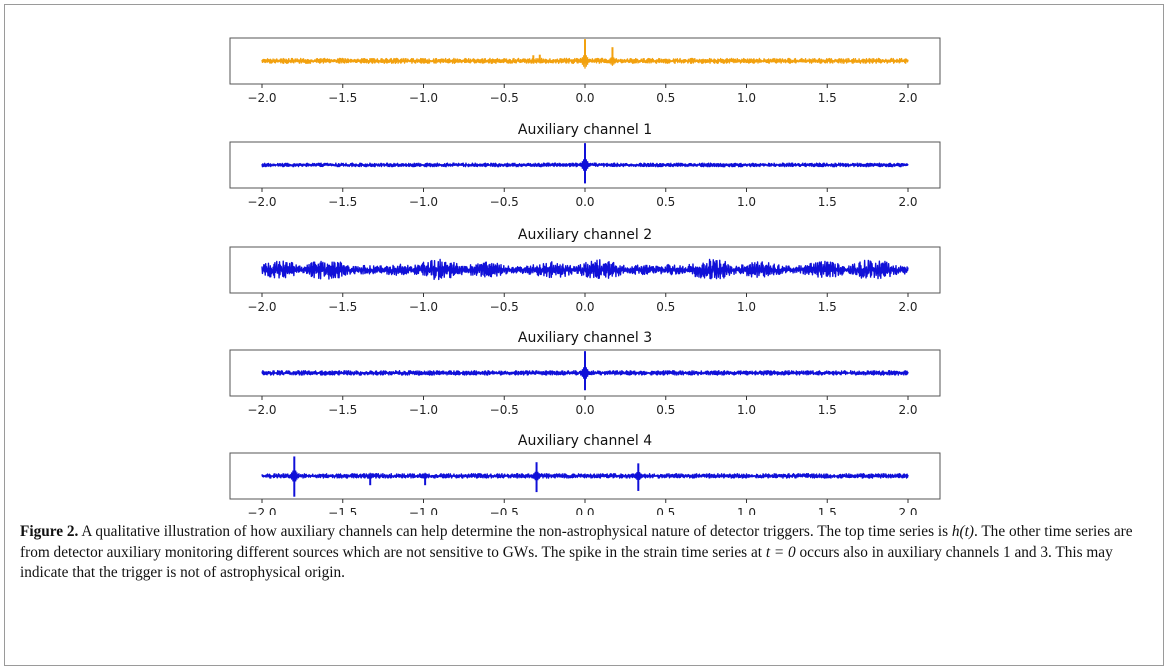 The image size is (1170, 672). What do you see at coordinates (585, 235) in the screenshot?
I see `plot-title: Auxiliary channel 2` at bounding box center [585, 235].